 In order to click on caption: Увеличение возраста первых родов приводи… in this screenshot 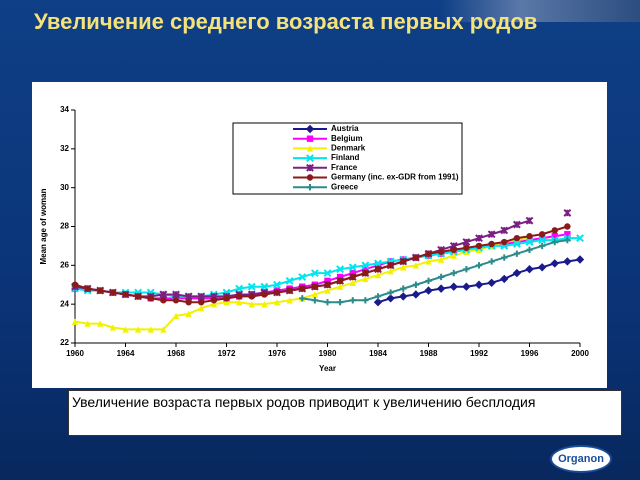, I will do `click(345, 413)`.